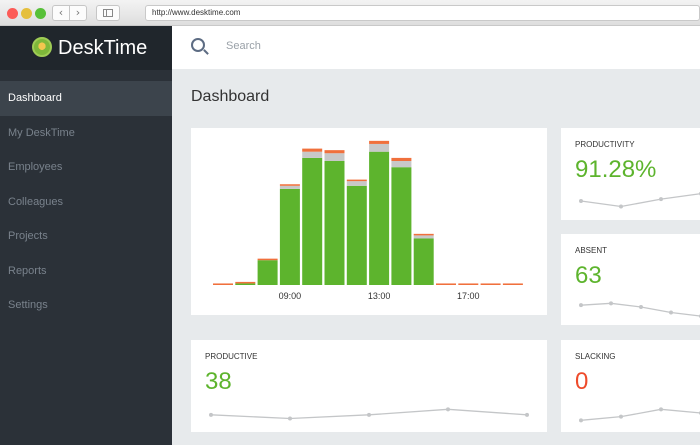 The height and width of the screenshot is (445, 700). Describe the element at coordinates (591, 250) in the screenshot. I see `absent-label: ABSENT` at that location.